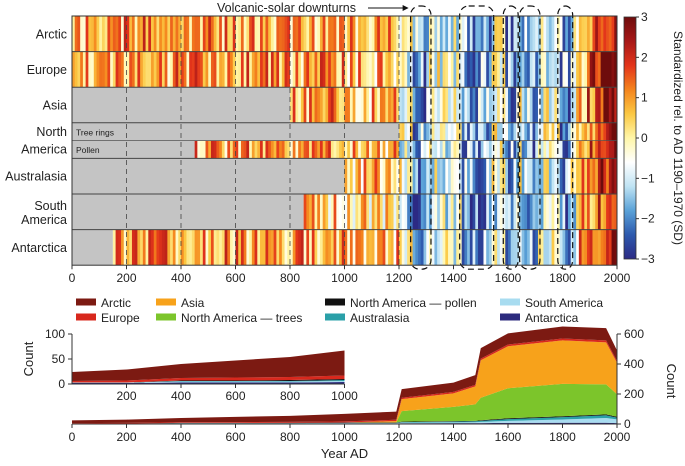 The image size is (685, 466). I want to click on x-tick-label: 0, so click(72, 437).